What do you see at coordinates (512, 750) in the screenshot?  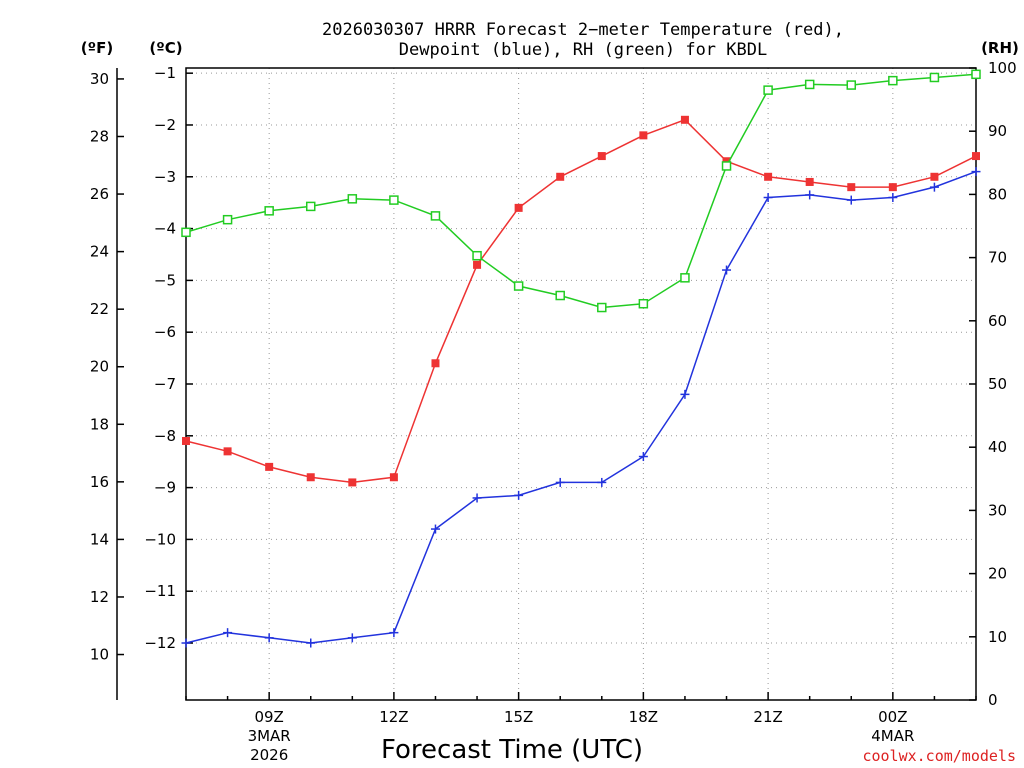 I see `x-axis-title: Forecast Time (UTC)` at bounding box center [512, 750].